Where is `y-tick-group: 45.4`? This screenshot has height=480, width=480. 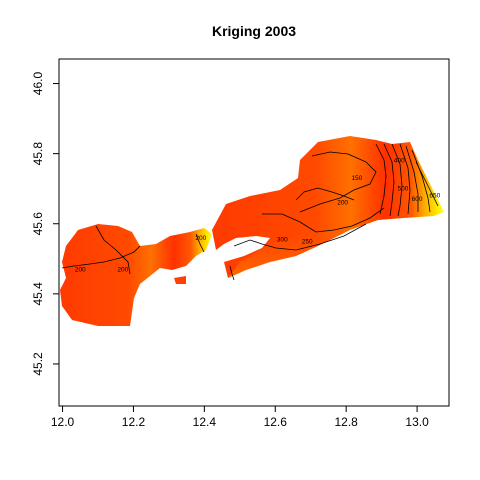
y-tick-group: 45.4 is located at coordinates (45, 294).